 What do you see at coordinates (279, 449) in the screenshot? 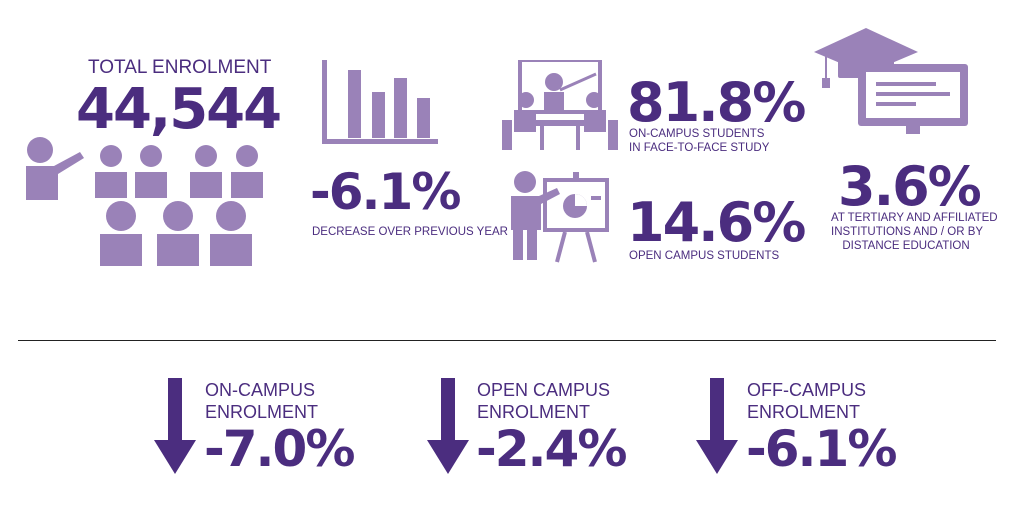
I see `on-campus-value: -7.0%` at bounding box center [279, 449].